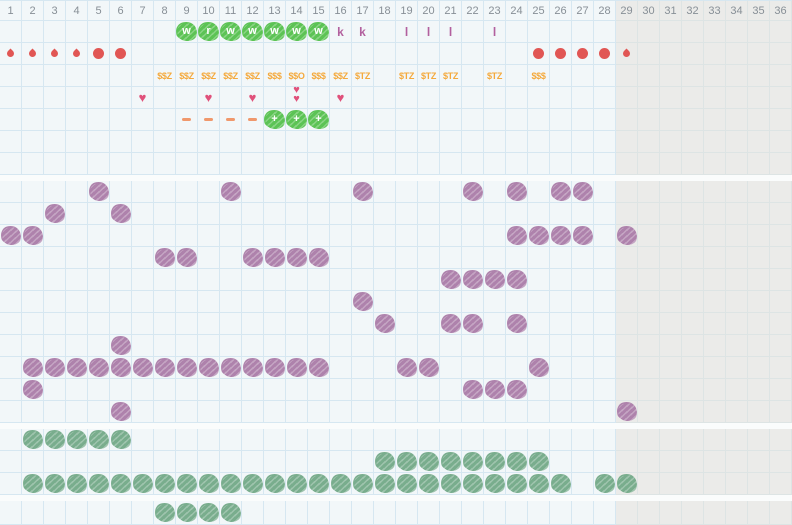 The height and width of the screenshot is (525, 792). I want to click on grid-cell: w, so click(297, 32).